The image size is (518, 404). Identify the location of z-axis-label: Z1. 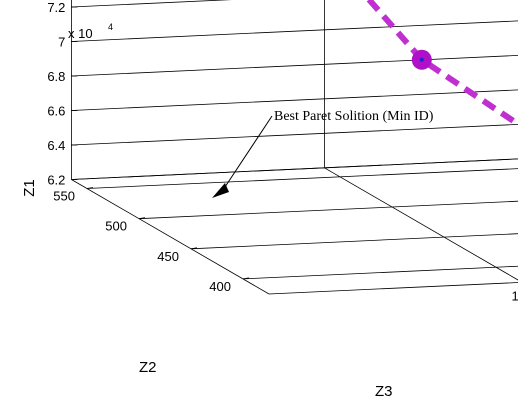
(29, 188).